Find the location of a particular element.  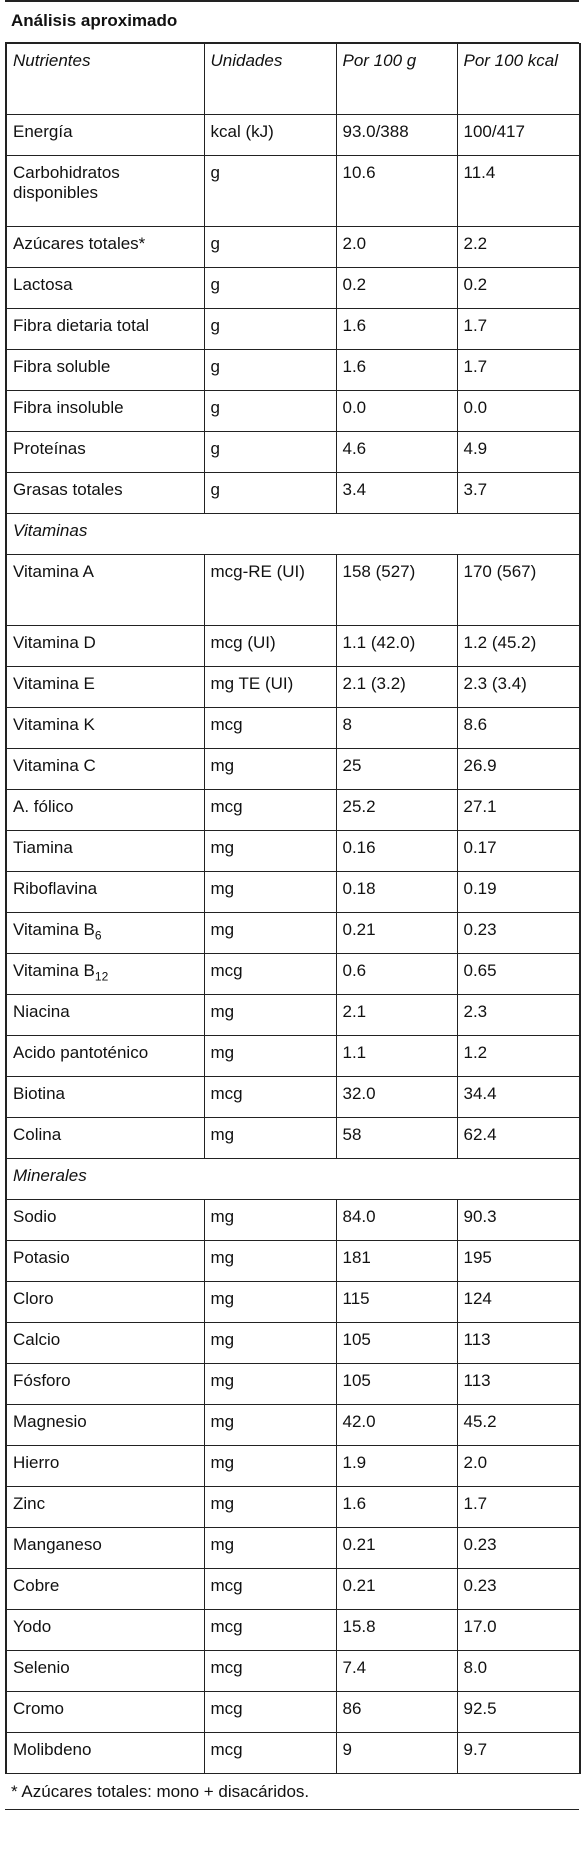

cell-text: Vitamina K is located at coordinates (54, 724).